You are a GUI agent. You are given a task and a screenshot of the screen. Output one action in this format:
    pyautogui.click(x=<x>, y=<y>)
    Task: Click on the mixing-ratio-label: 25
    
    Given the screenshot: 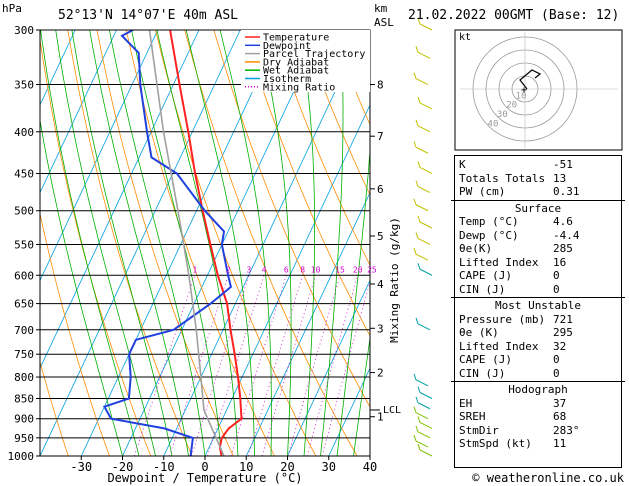 What is the action you would take?
    pyautogui.click(x=372, y=269)
    